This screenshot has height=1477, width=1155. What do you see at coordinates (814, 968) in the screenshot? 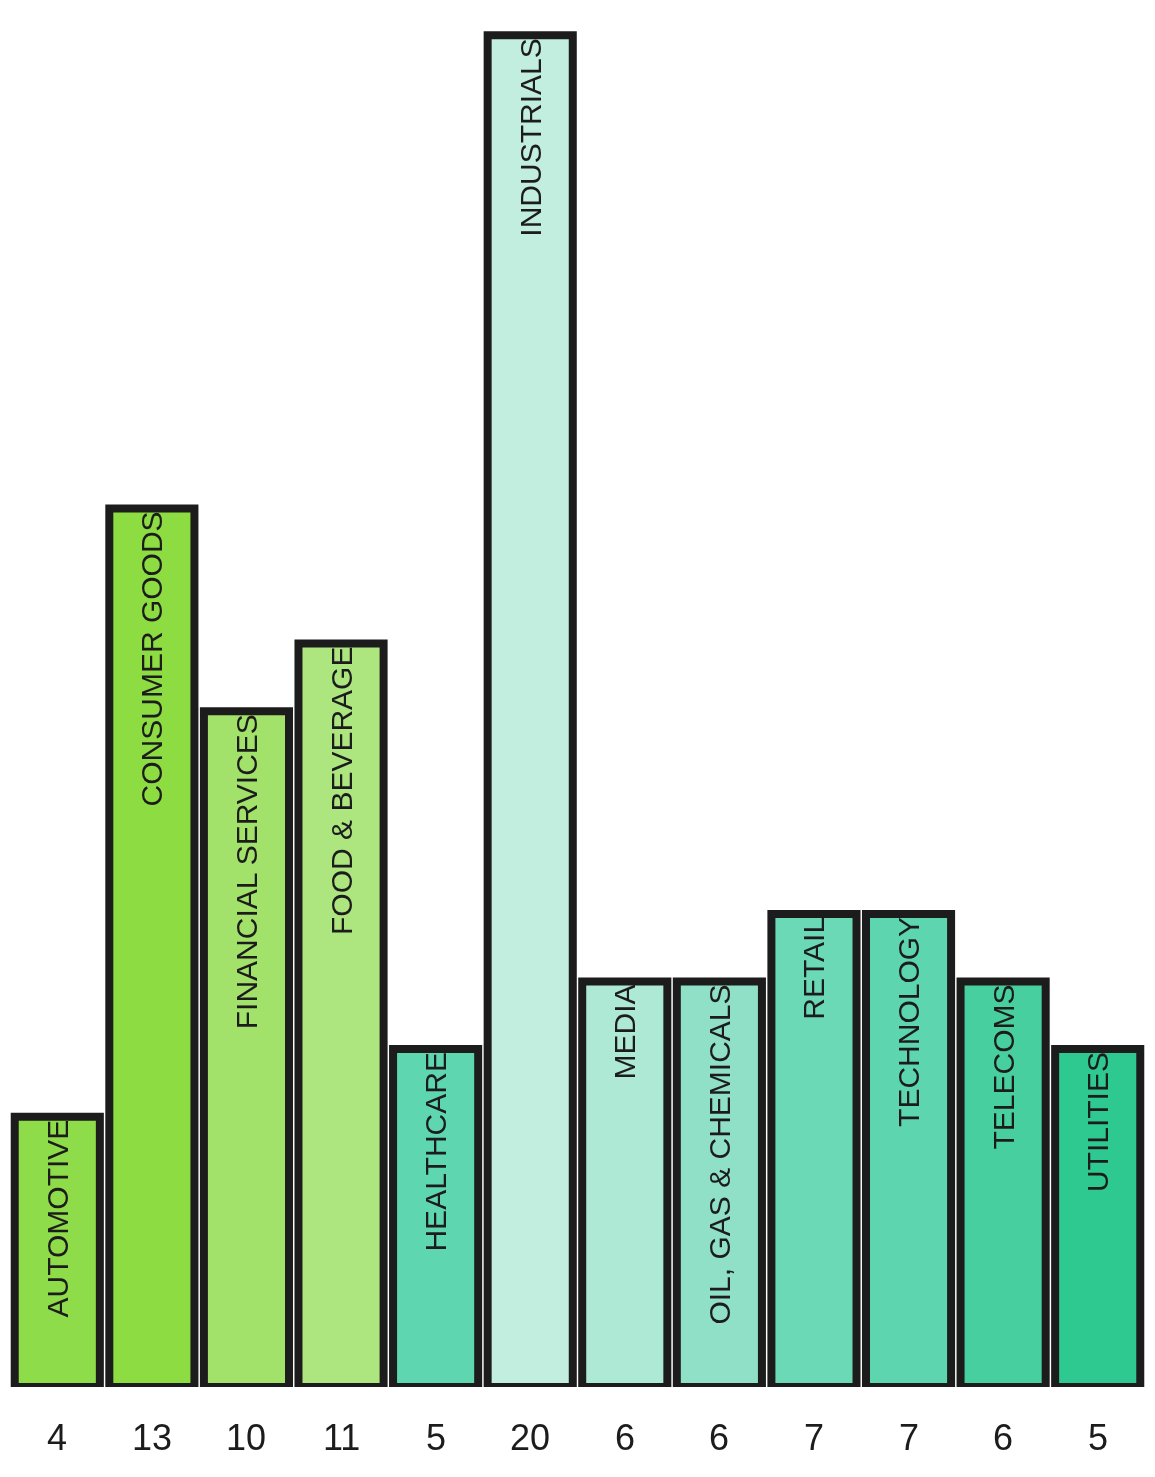
I see `x-tick-label: RETAIL` at bounding box center [814, 968].